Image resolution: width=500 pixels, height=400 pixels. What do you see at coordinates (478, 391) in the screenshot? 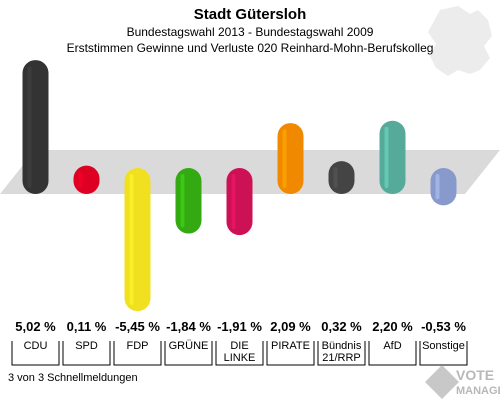
I see `svg-text: MANAGER` at bounding box center [478, 391].